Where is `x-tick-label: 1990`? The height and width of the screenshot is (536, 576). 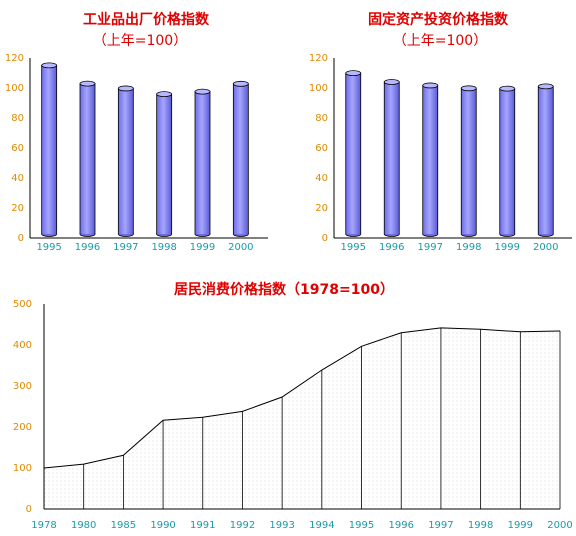
x-tick-label: 1990 is located at coordinates (162, 525).